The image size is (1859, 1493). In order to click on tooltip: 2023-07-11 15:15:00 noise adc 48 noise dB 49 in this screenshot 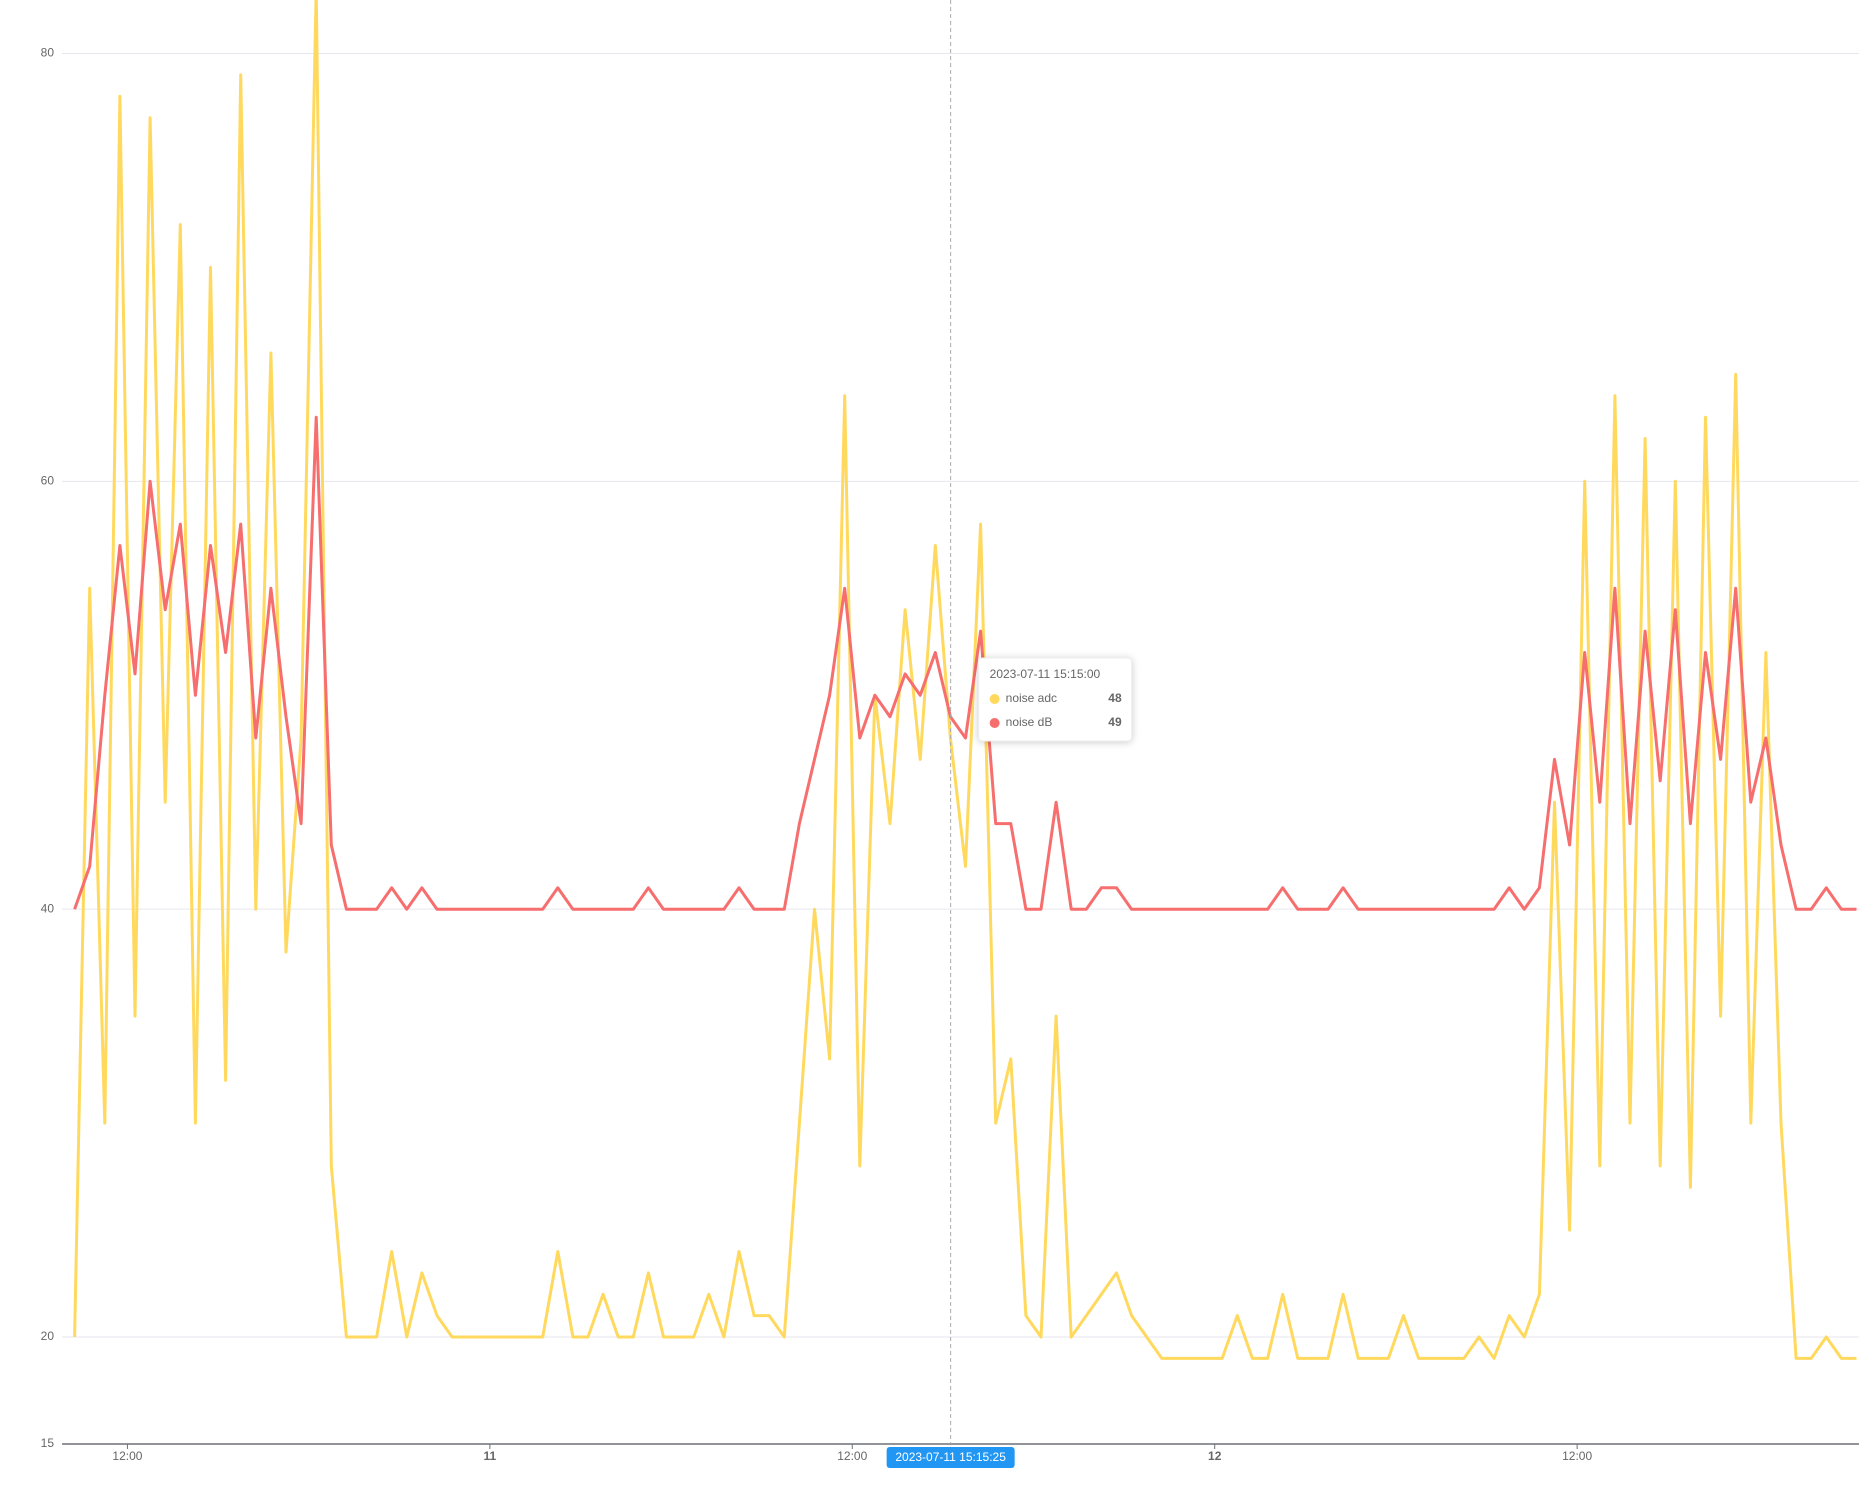, I will do `click(1055, 699)`.